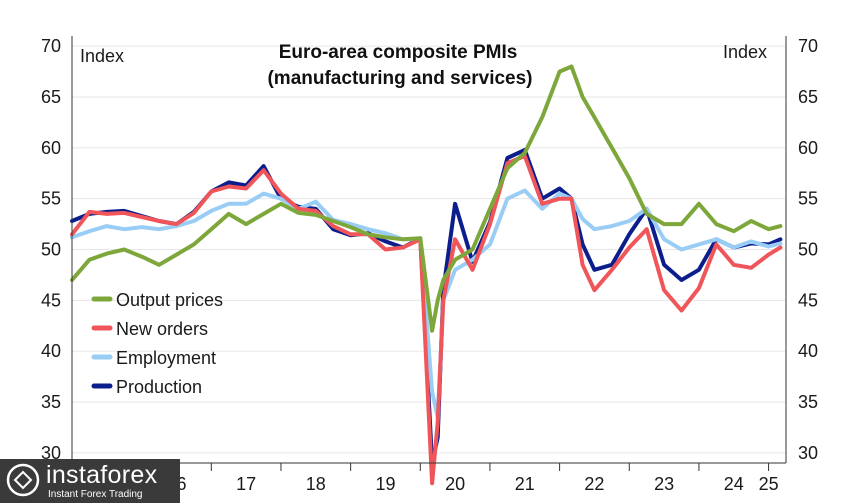 The image size is (861, 503). What do you see at coordinates (23, 480) in the screenshot?
I see `instaforex-logo-icon` at bounding box center [23, 480].